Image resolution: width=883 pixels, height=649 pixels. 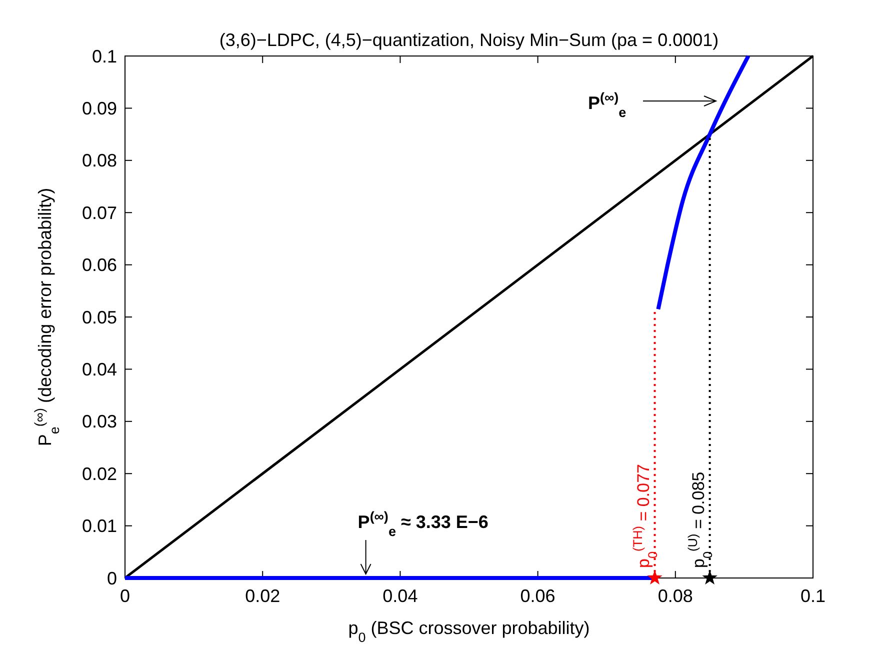 I want to click on x-tick-label: 0, so click(x=125, y=596).